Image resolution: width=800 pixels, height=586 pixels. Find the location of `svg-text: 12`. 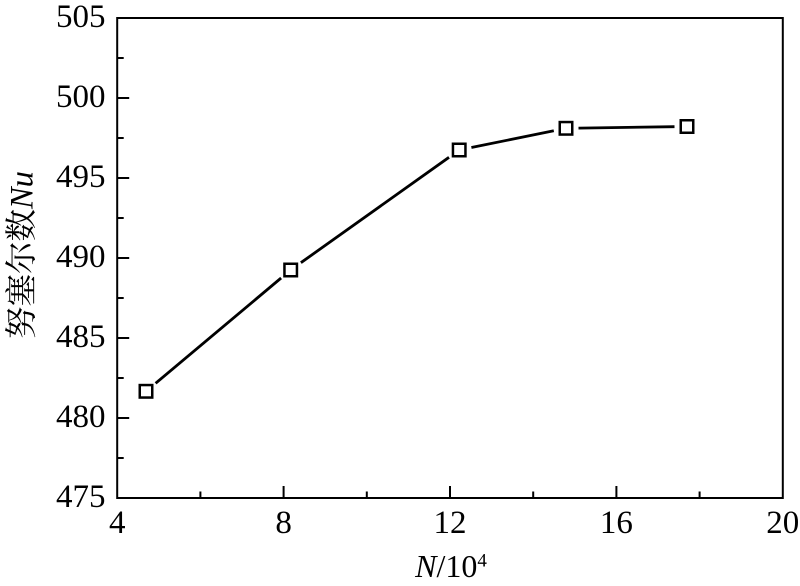

svg-text: 12 is located at coordinates (450, 523).